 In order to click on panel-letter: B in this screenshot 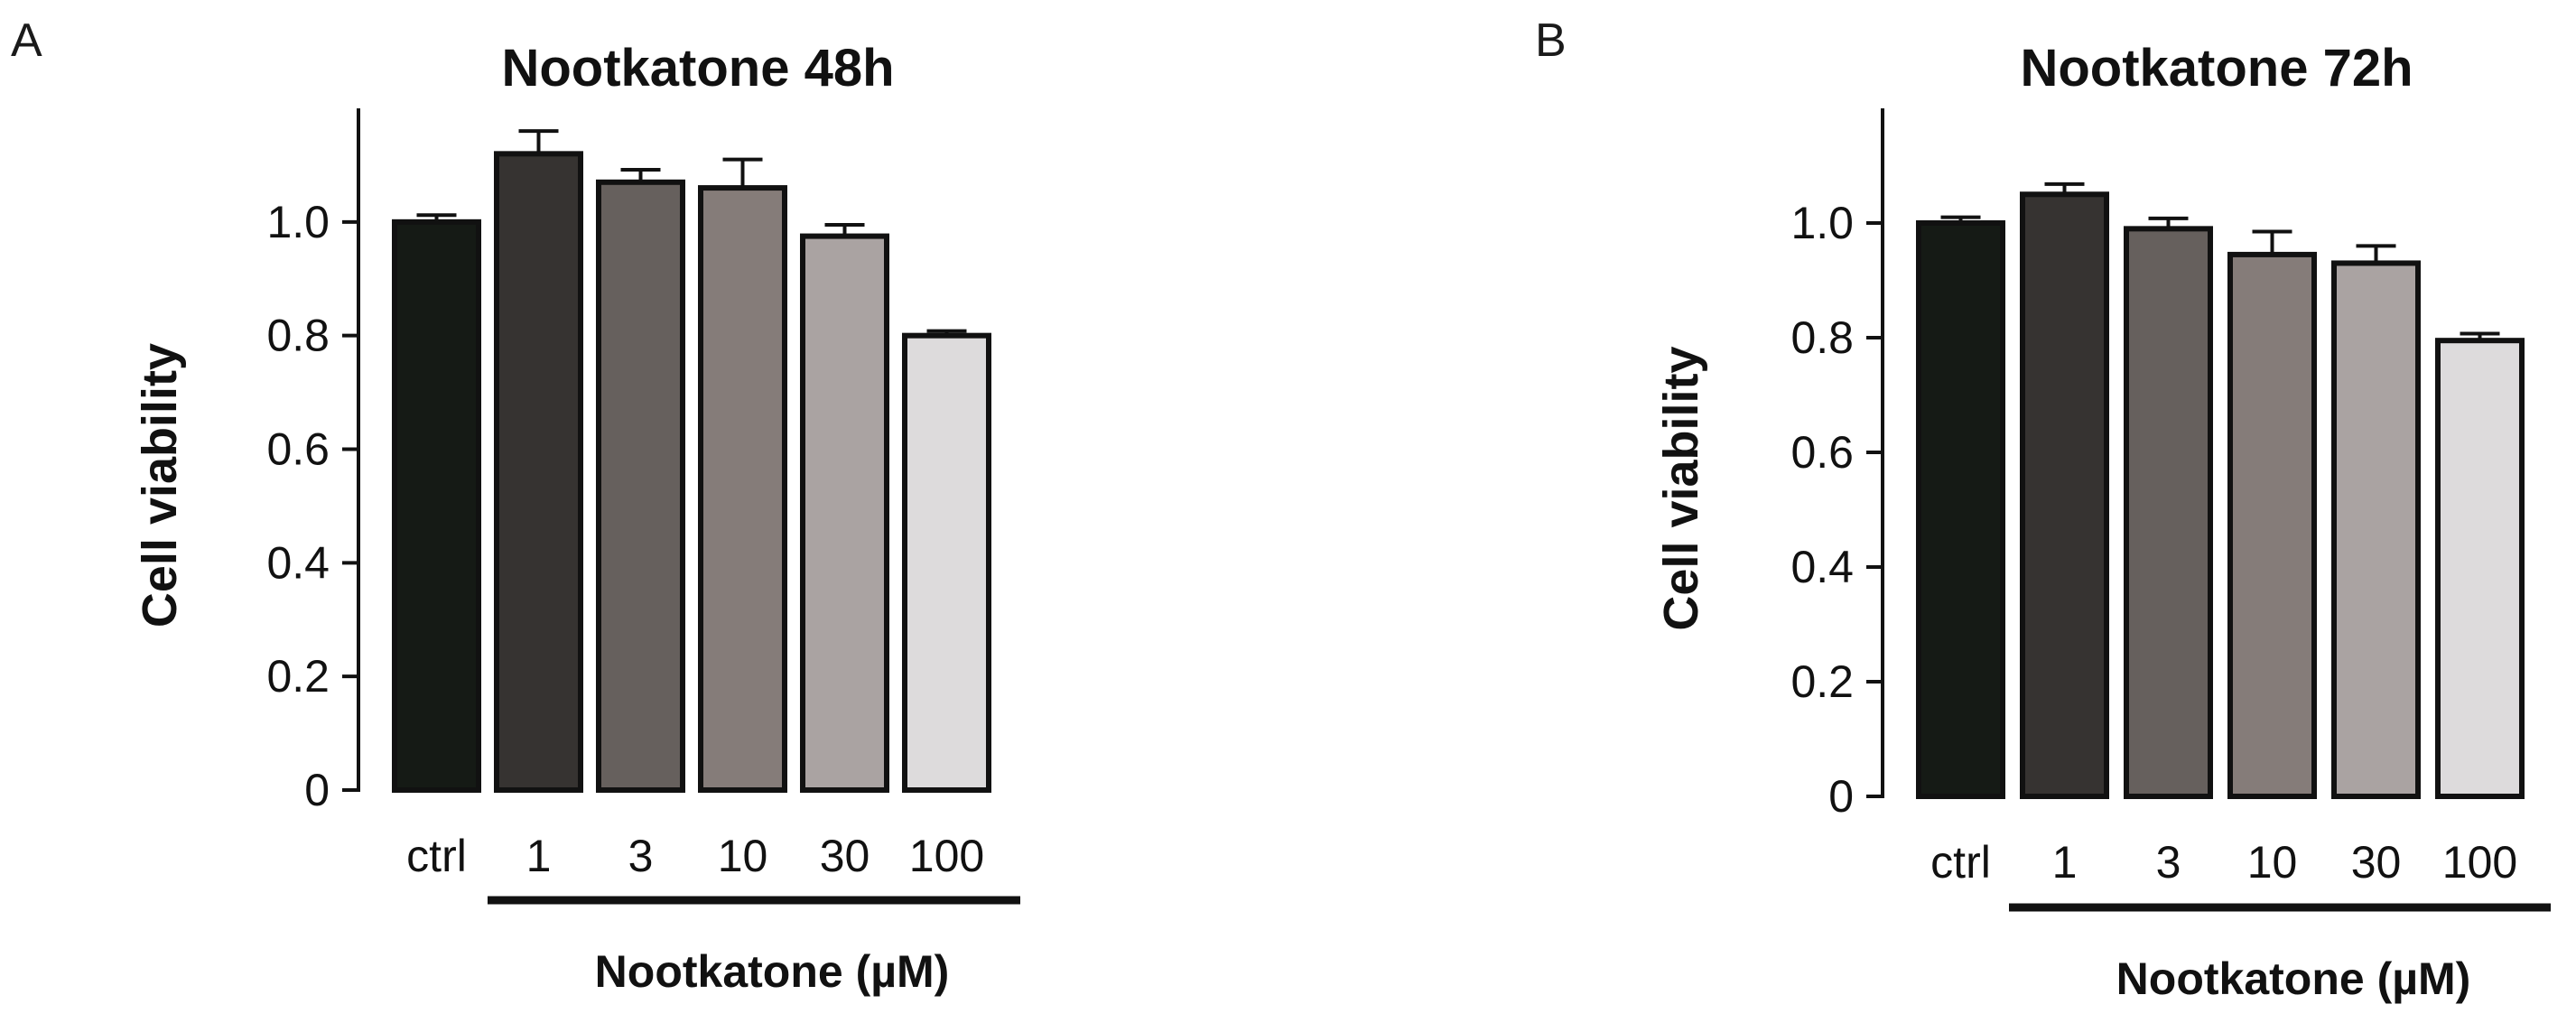, I will do `click(1551, 40)`.